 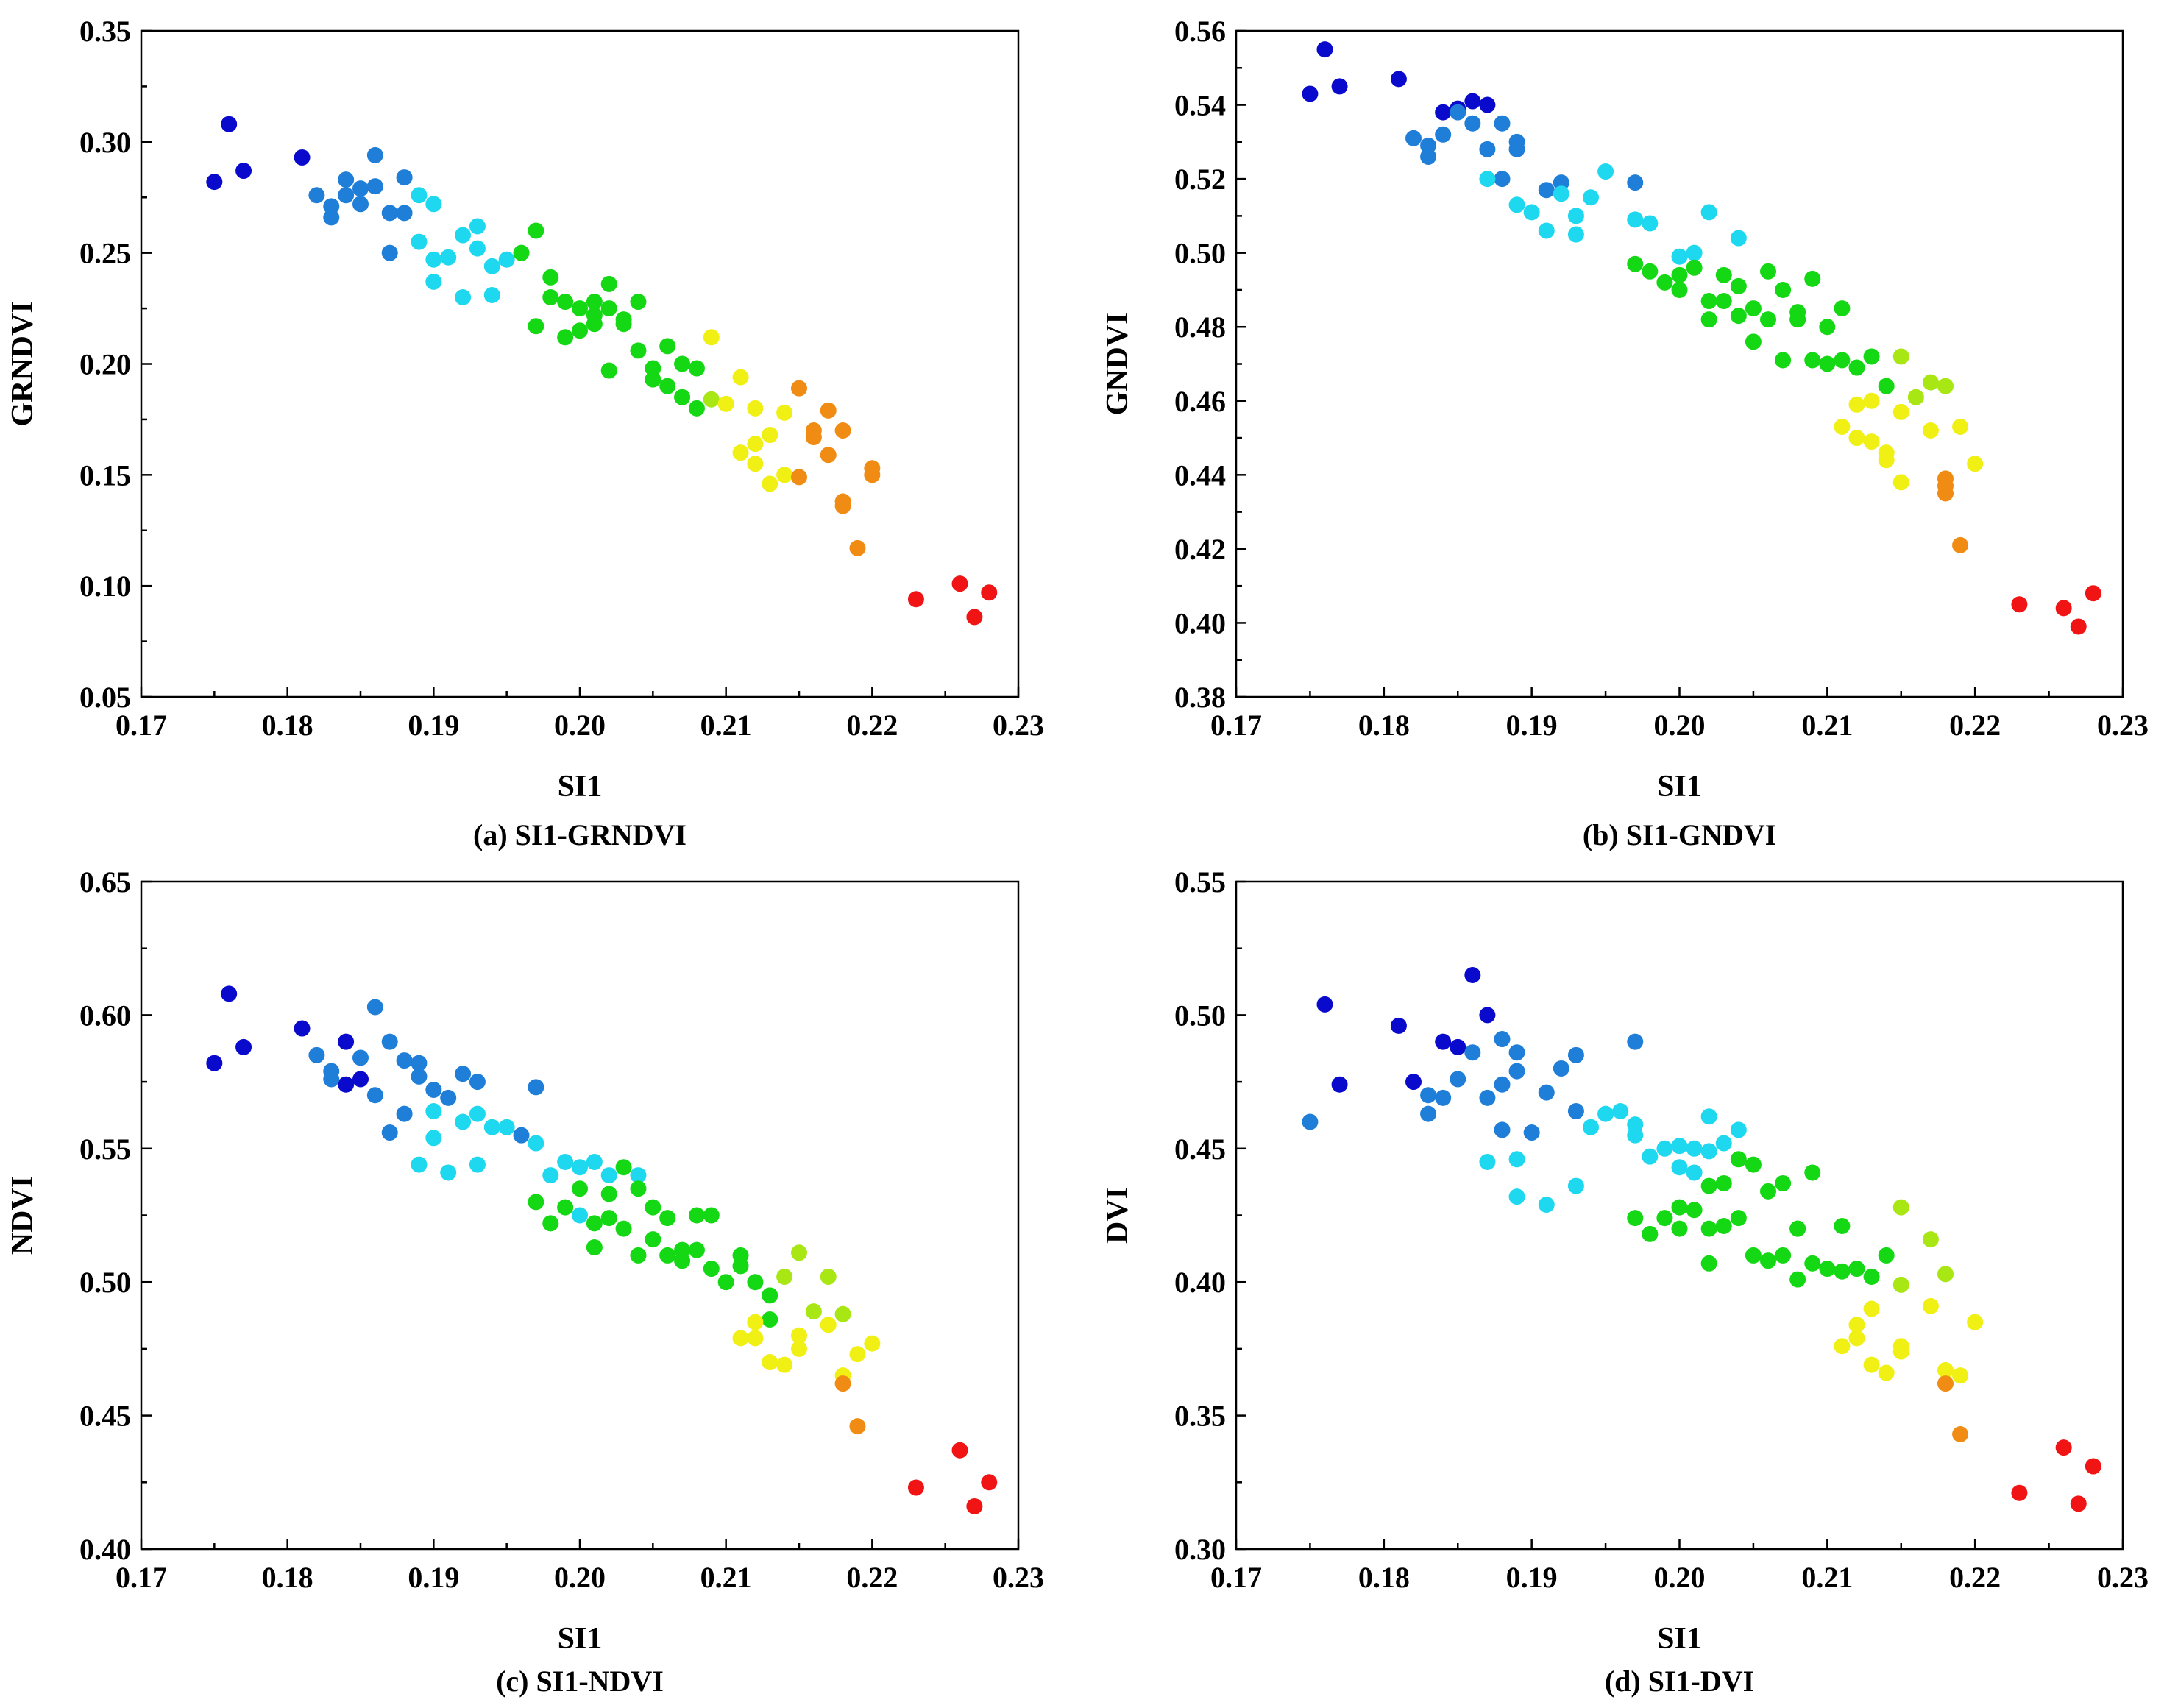 What do you see at coordinates (105, 253) in the screenshot?
I see `y-tick-label: 0.25` at bounding box center [105, 253].